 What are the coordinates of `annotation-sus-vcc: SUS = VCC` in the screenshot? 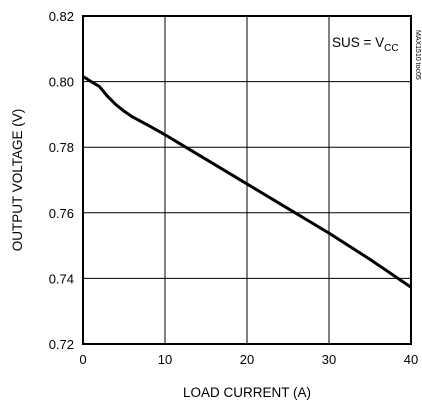 It's located at (365, 44).